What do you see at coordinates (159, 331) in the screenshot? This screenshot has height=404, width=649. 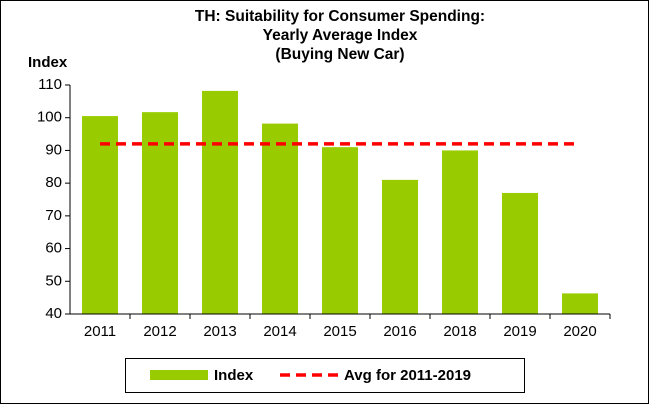 I see `x-tick-label: 2012` at bounding box center [159, 331].